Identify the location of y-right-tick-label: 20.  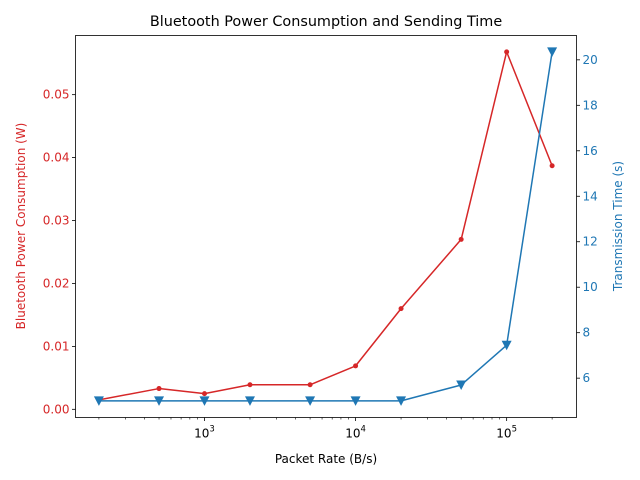
(590, 60).